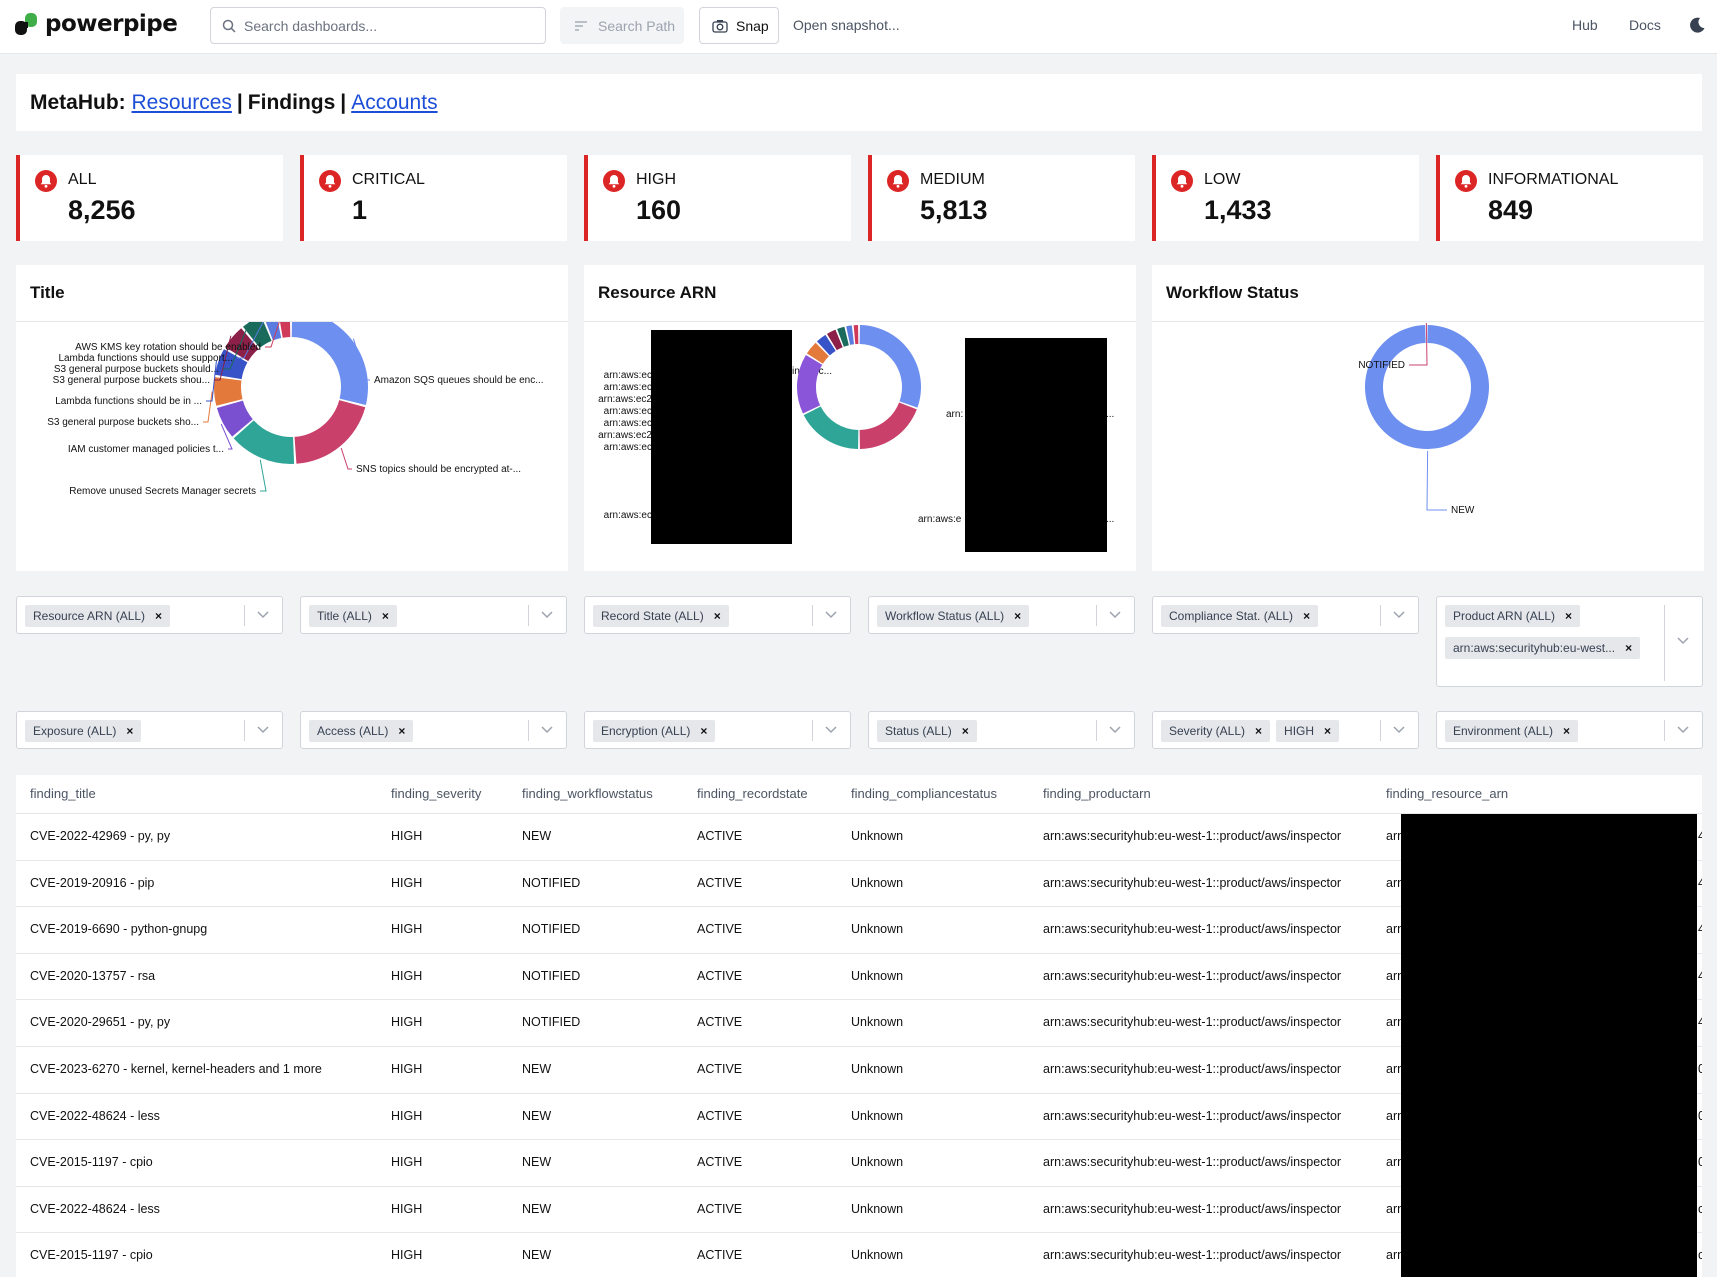 The width and height of the screenshot is (1717, 1277). What do you see at coordinates (622, 25) in the screenshot?
I see `search-path-button: Search Path` at bounding box center [622, 25].